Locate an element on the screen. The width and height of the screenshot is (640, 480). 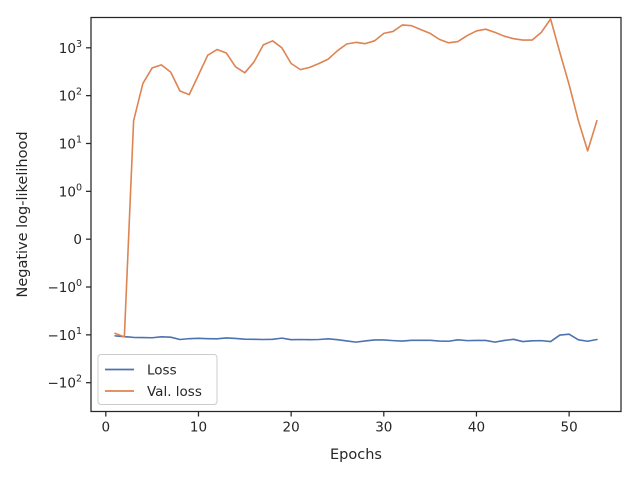
x-tick-label: 40 is located at coordinates (476, 428).